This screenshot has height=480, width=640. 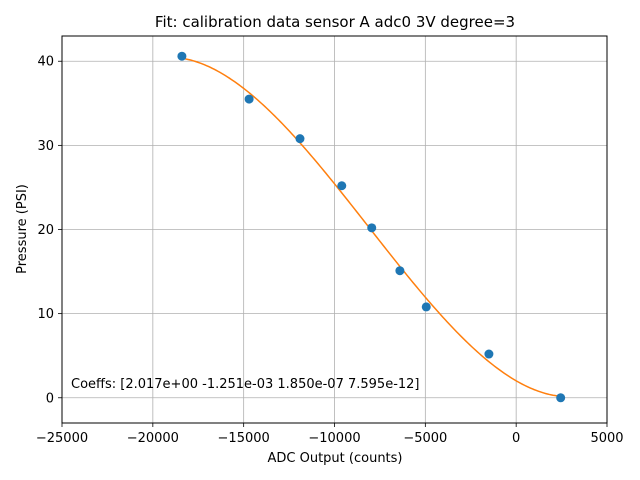 I want to click on x-tick-label: −10000, so click(x=334, y=438).